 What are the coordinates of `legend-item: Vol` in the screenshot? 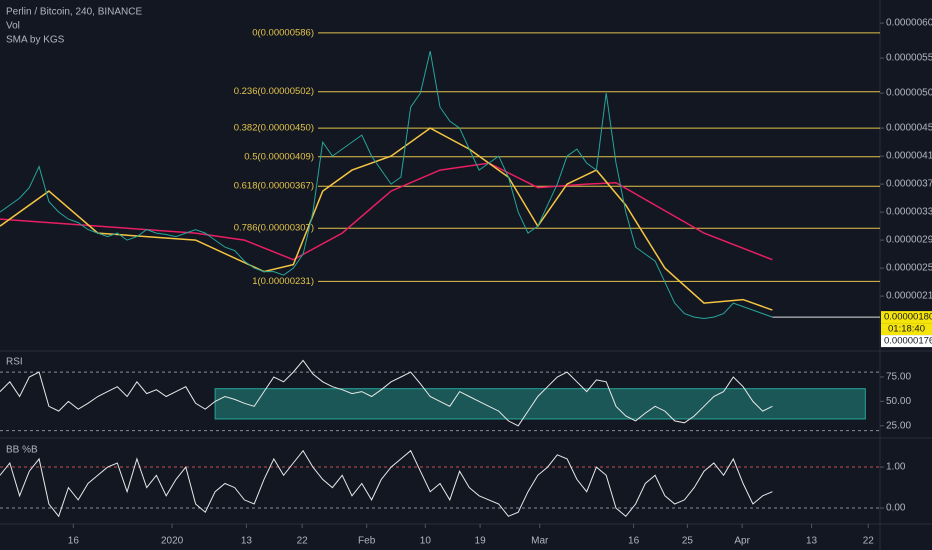 It's located at (13, 26).